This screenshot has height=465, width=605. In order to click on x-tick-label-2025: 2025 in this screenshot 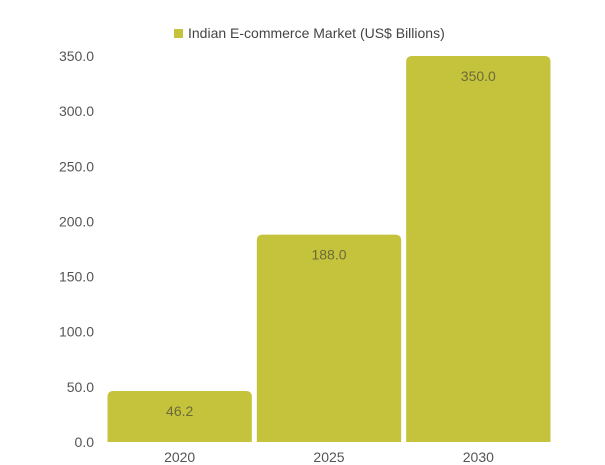, I will do `click(328, 457)`.